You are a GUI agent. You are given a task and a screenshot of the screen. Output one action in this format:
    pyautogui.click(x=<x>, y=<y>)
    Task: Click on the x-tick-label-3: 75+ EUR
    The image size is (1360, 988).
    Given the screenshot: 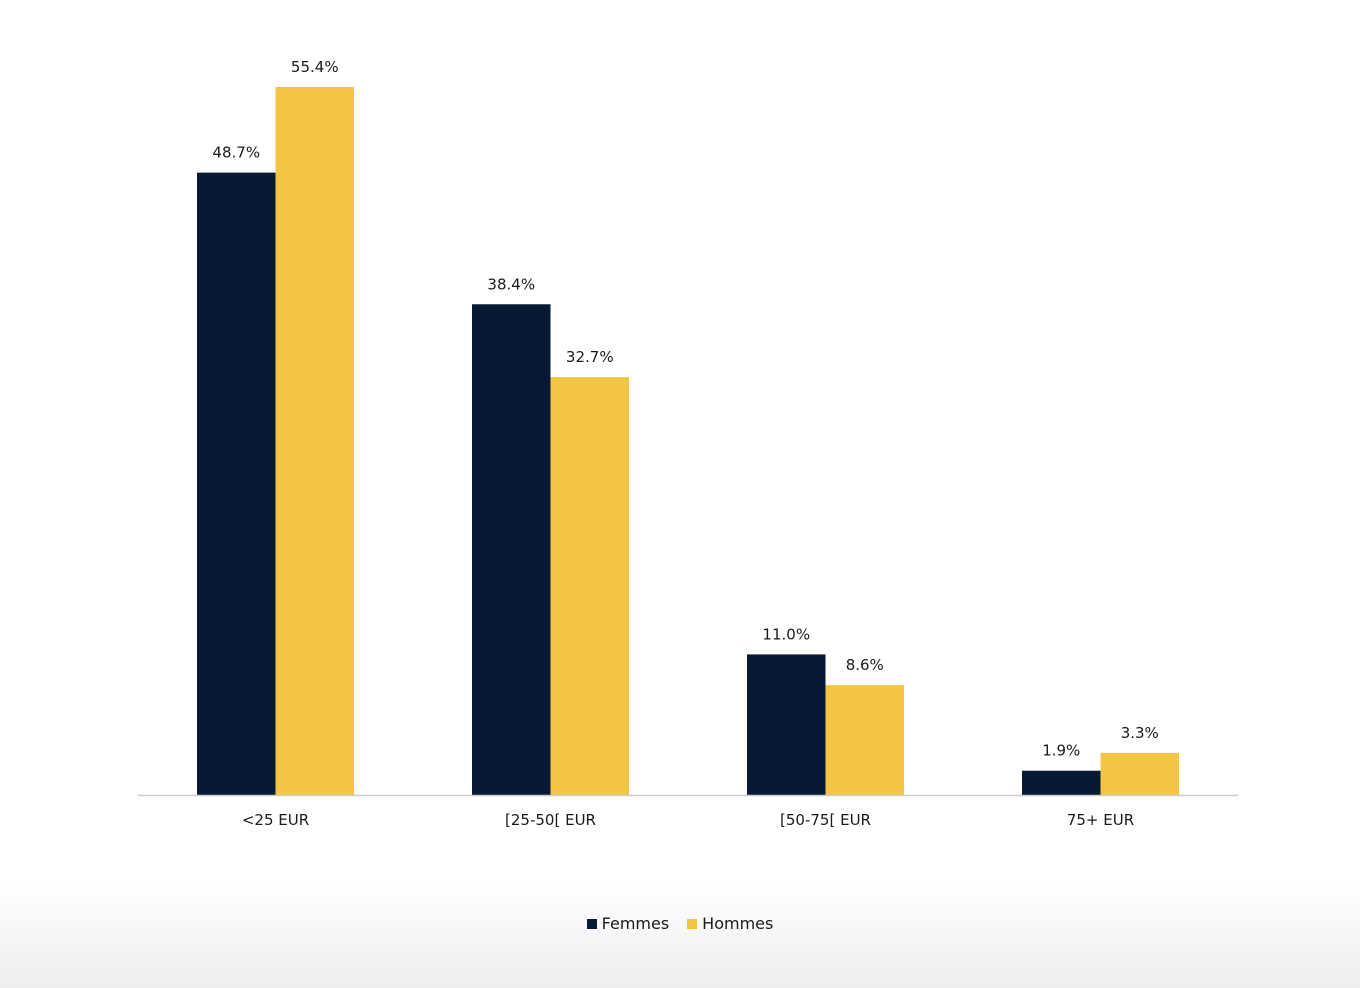 What is the action you would take?
    pyautogui.click(x=1100, y=820)
    